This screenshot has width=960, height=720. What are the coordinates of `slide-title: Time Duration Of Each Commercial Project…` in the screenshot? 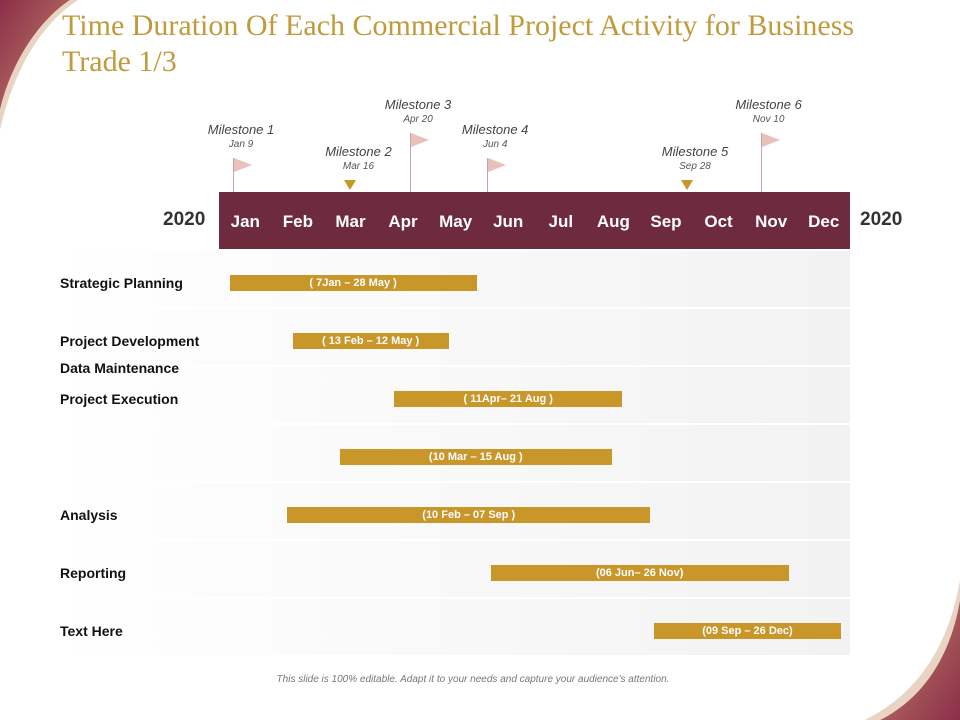 It's located at (458, 43).